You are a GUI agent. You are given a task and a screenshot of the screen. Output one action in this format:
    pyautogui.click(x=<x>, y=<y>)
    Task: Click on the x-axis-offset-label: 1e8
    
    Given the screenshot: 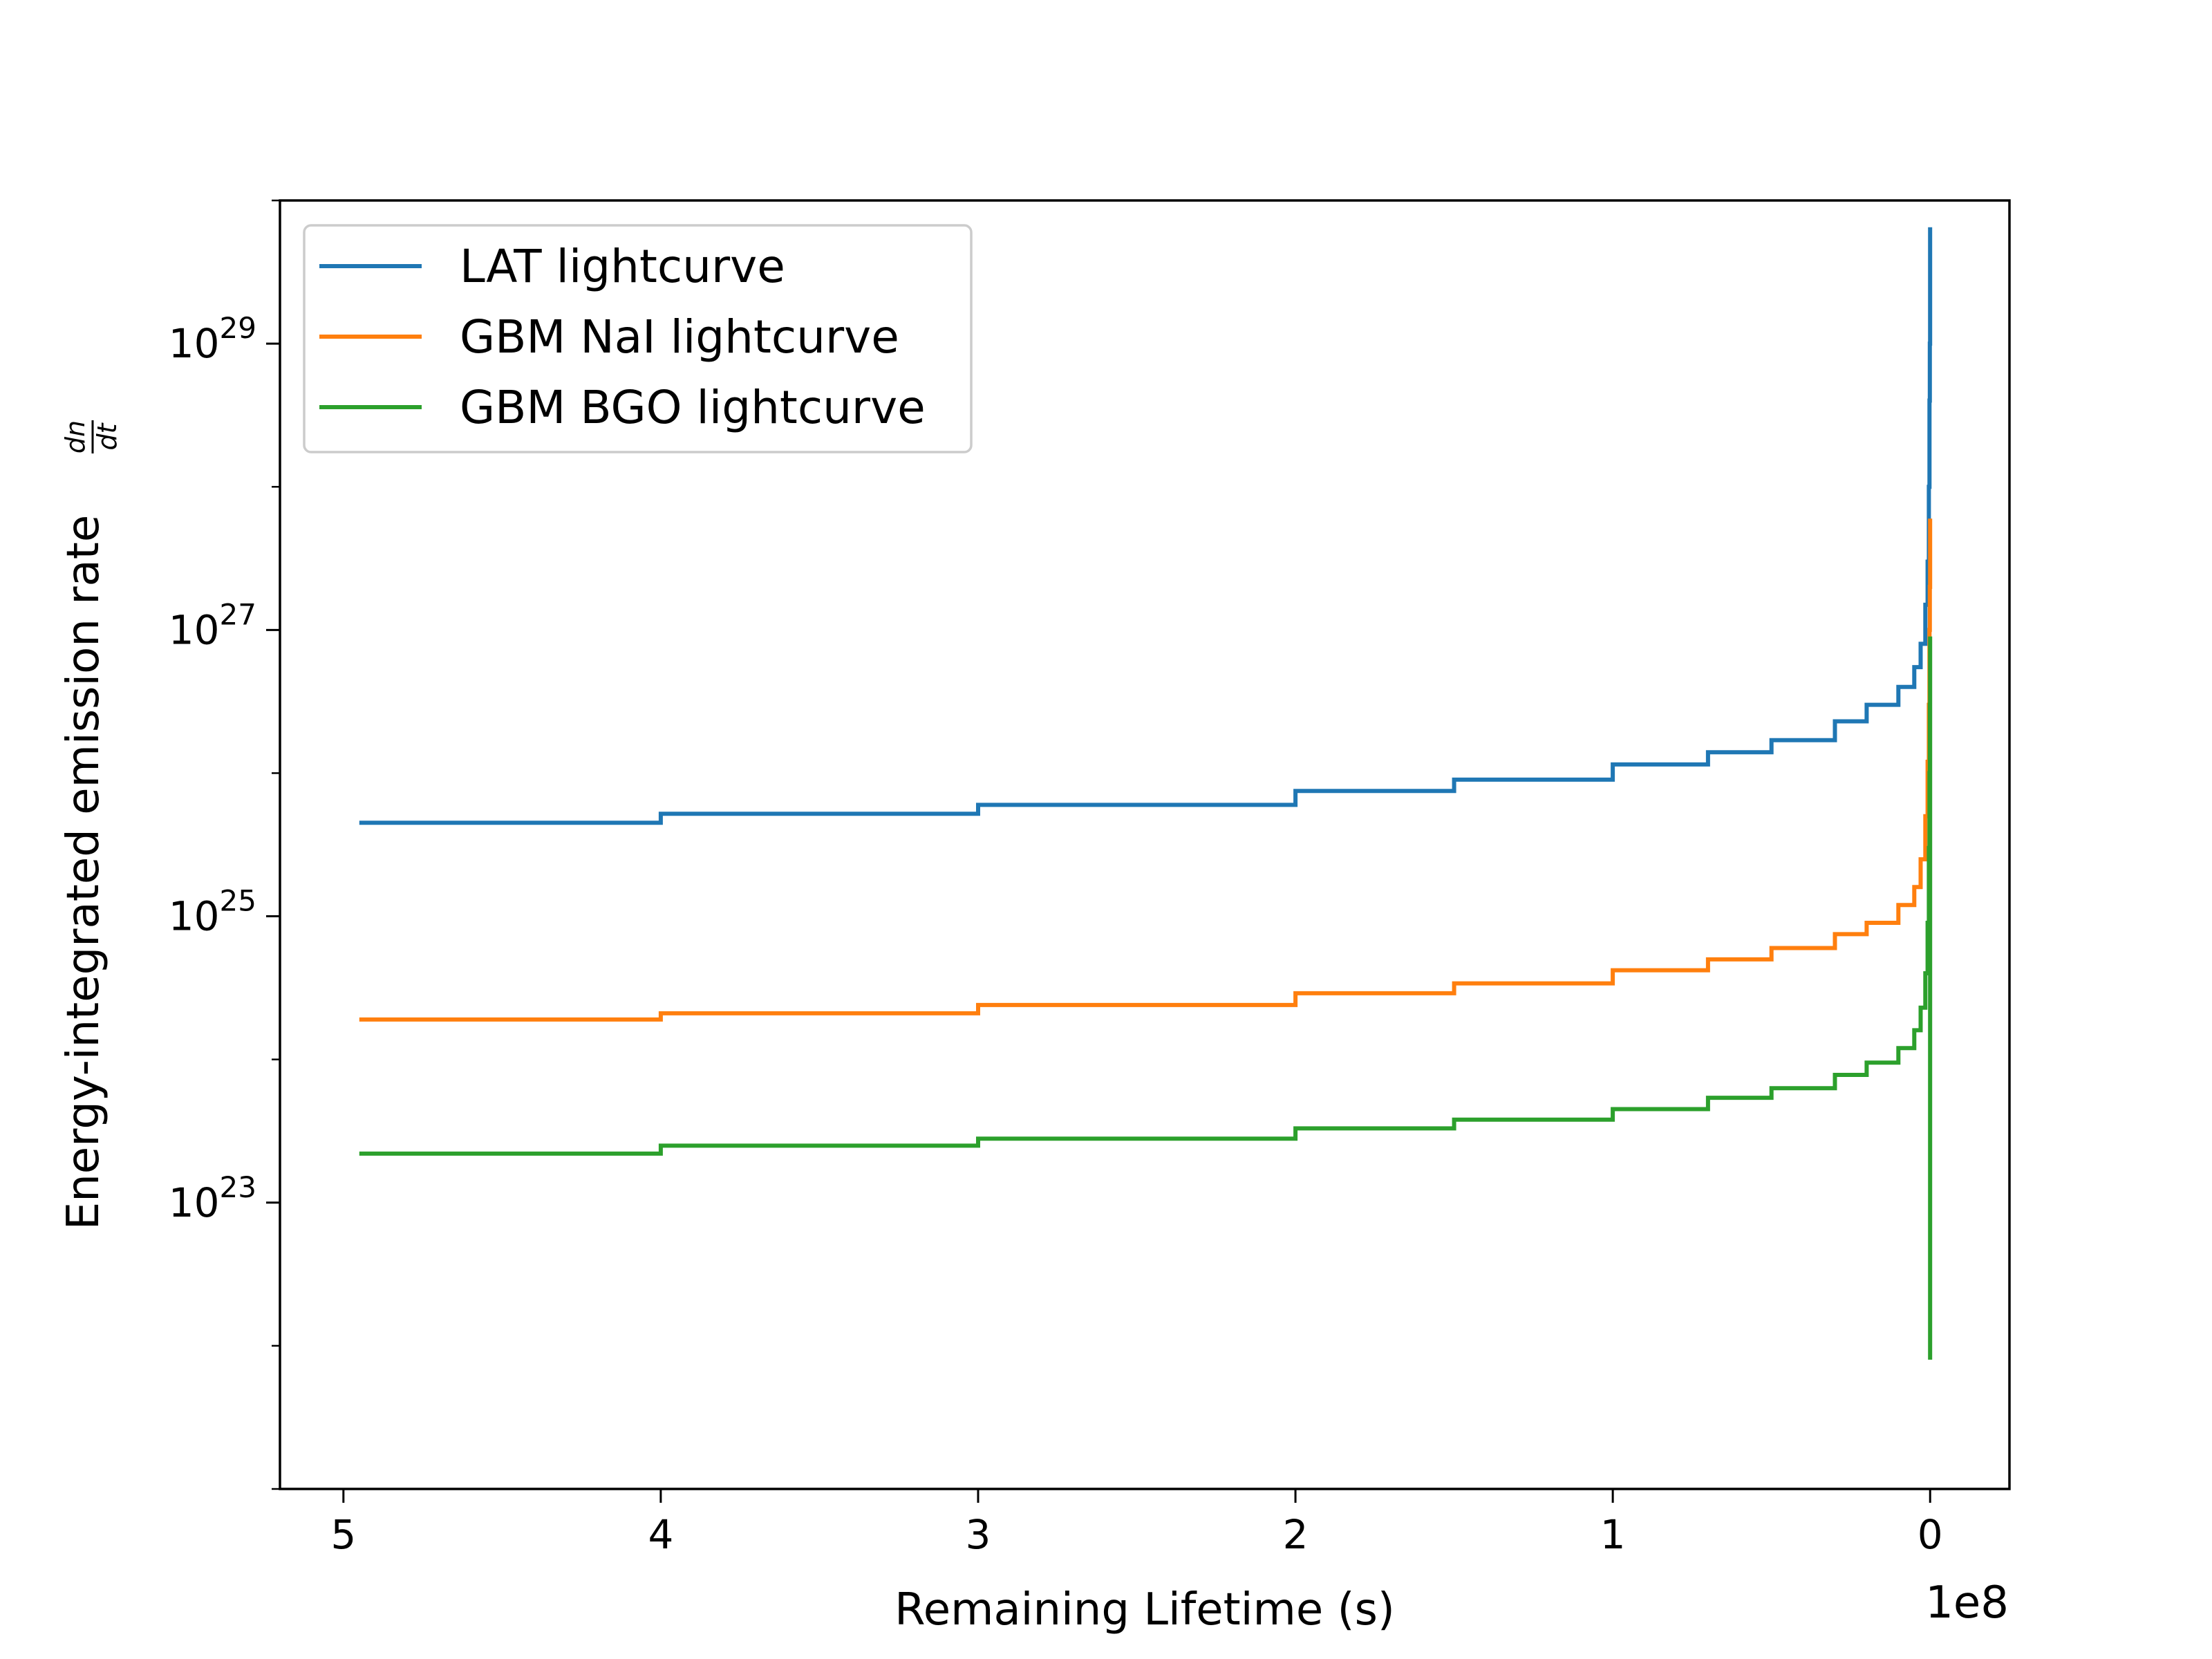 What is the action you would take?
    pyautogui.click(x=1967, y=1603)
    